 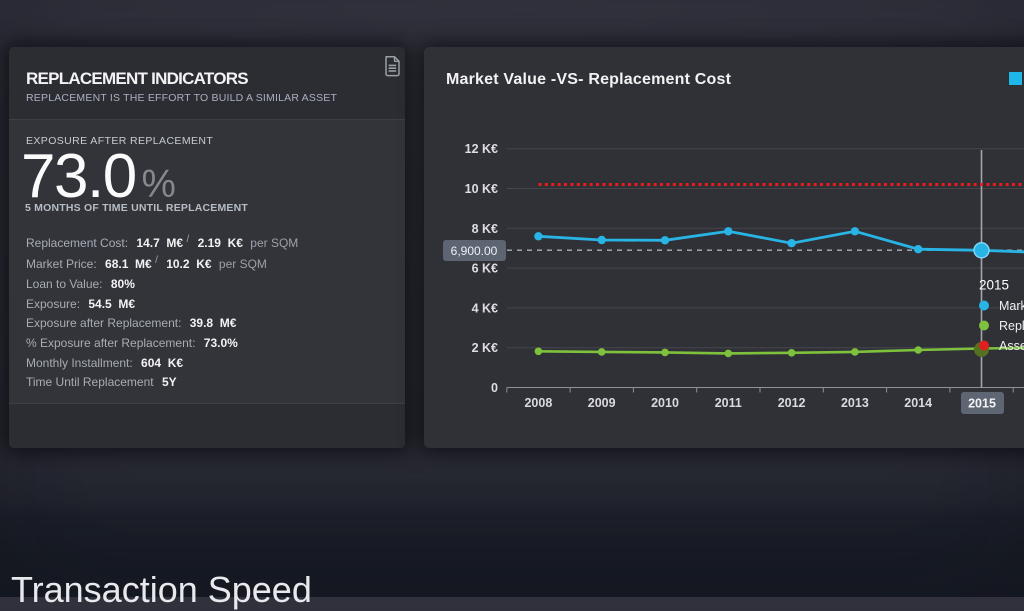 I want to click on svg-text: 2014, so click(x=918, y=403).